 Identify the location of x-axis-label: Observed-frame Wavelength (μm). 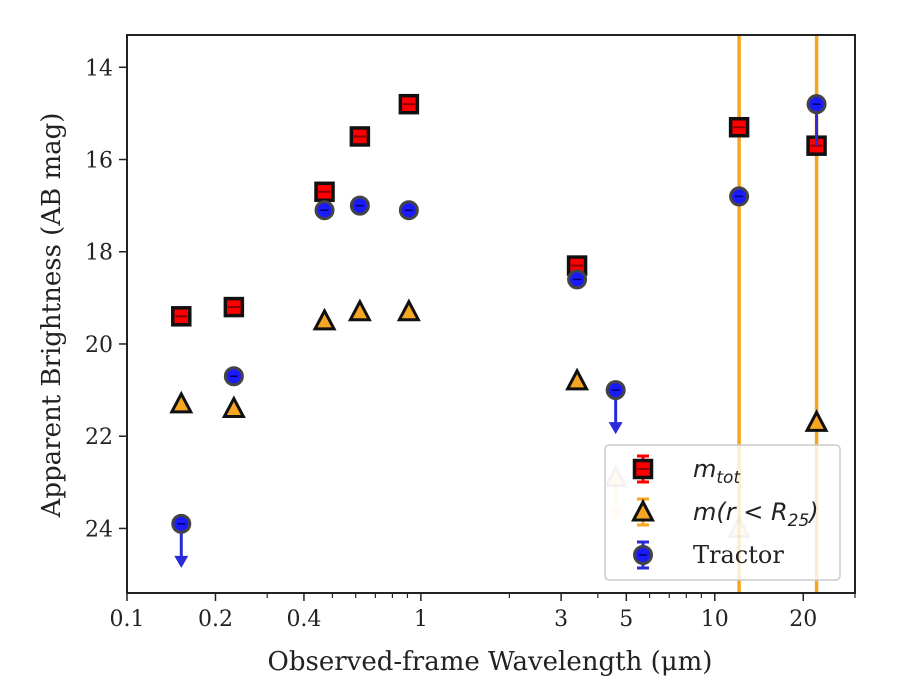
(490, 662).